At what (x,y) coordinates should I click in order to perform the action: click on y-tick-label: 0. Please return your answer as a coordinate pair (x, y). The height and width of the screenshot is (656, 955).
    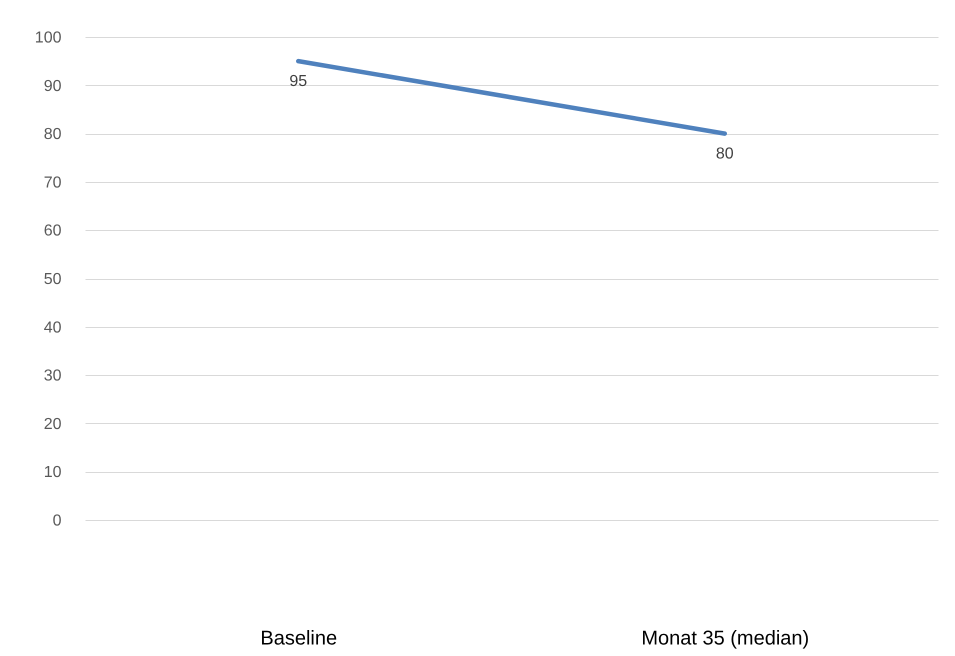
    Looking at the image, I should click on (57, 521).